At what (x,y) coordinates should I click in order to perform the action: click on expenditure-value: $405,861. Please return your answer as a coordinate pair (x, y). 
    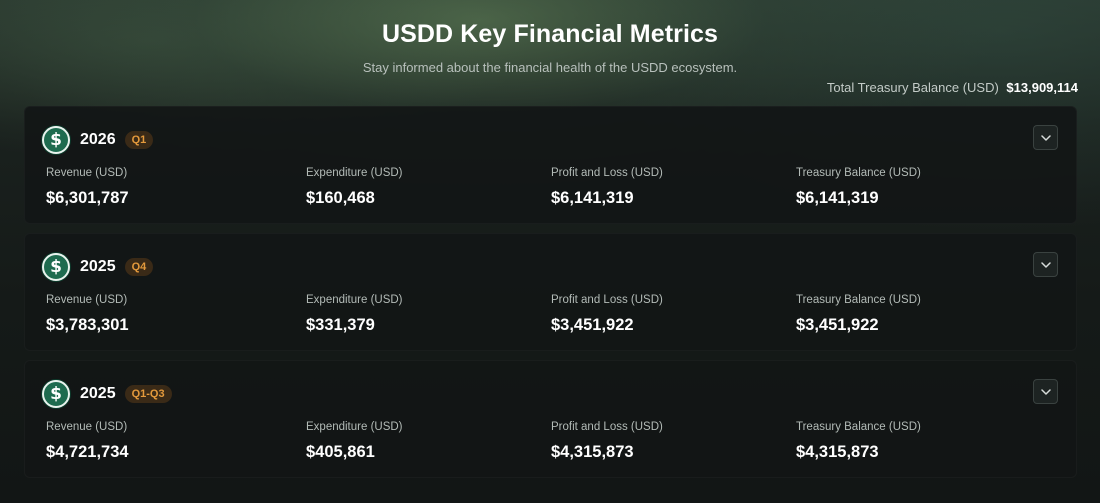
    Looking at the image, I should click on (340, 452).